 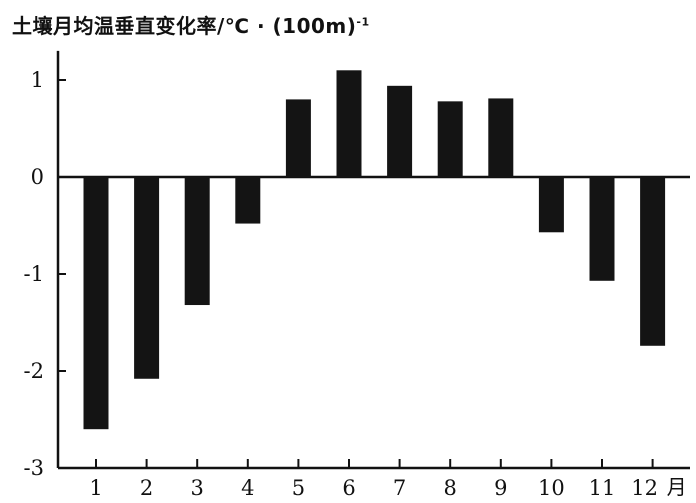 I want to click on x-tick-label: 5, so click(x=298, y=488).